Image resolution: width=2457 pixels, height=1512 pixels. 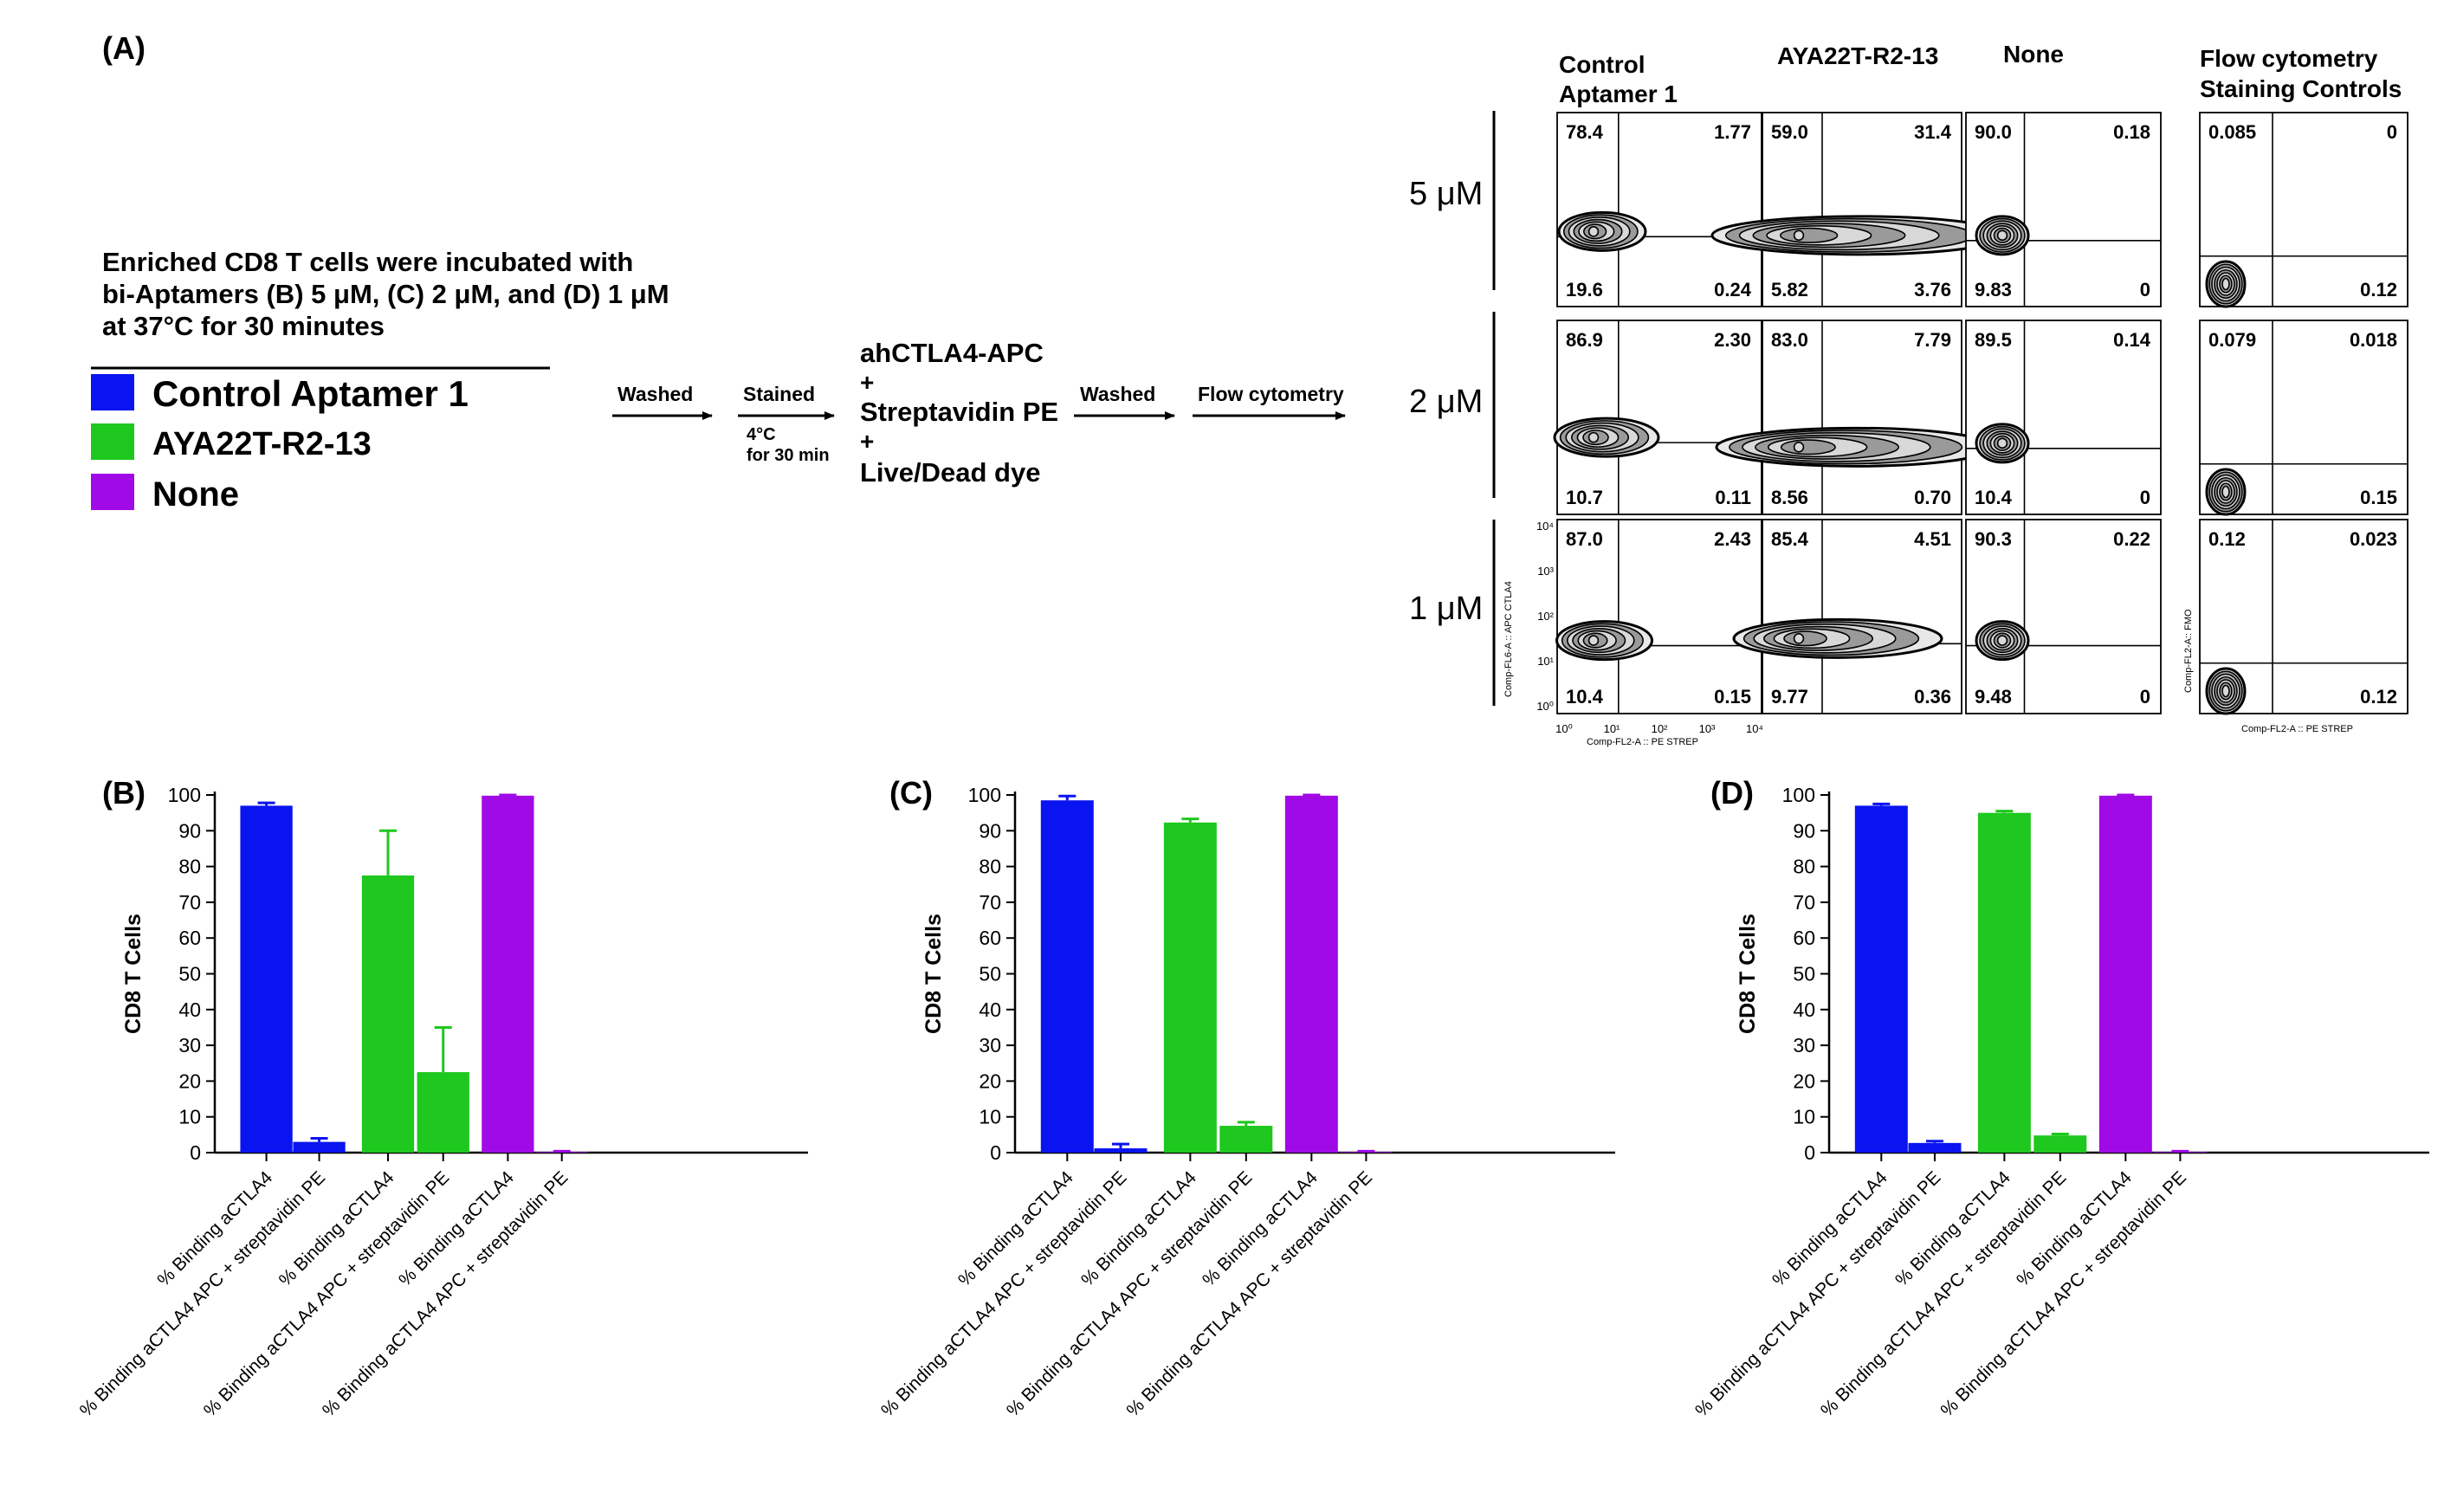 What do you see at coordinates (2064, 417) in the screenshot?
I see `flow-plot: 89.5 0.14 10.4 0` at bounding box center [2064, 417].